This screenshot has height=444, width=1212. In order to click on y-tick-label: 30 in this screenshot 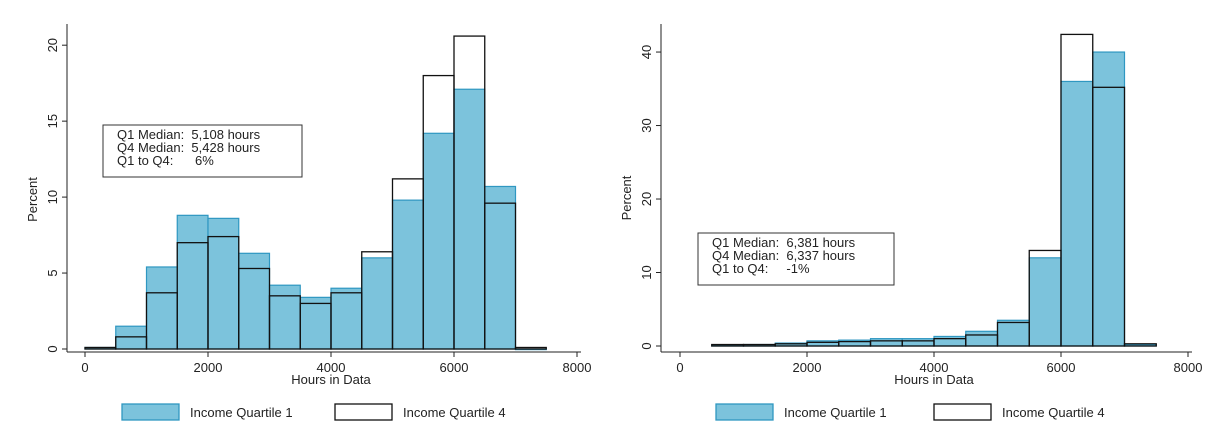, I will do `click(646, 125)`.